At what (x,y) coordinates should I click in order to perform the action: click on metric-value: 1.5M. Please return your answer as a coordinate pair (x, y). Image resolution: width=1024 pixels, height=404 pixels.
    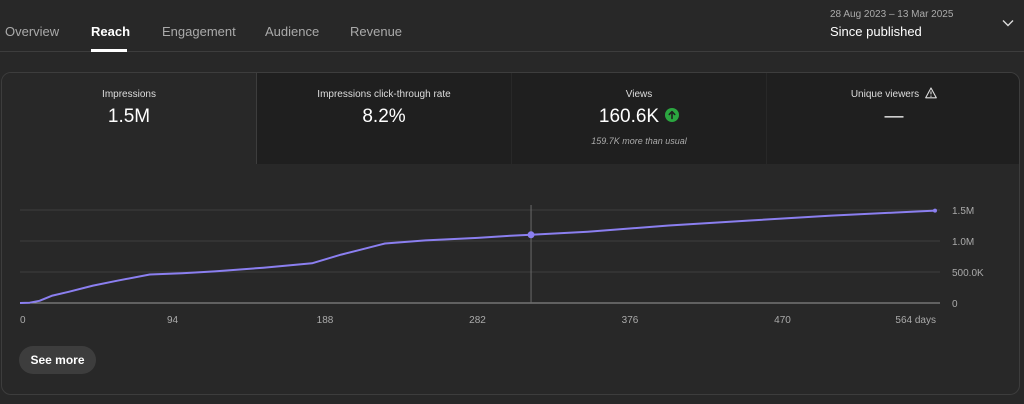
    Looking at the image, I should click on (129, 116).